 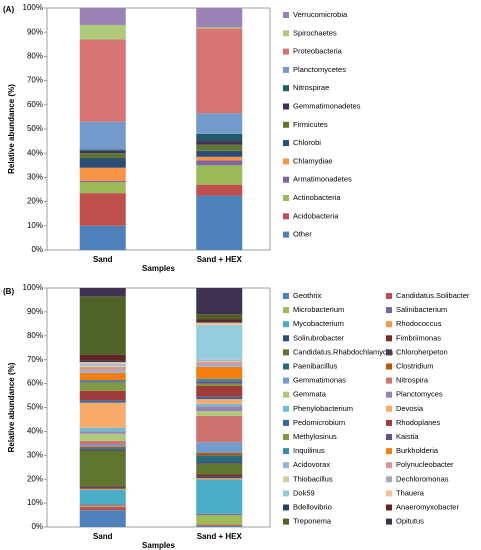 I want to click on legend-label: Bdellovibrio, so click(x=312, y=506).